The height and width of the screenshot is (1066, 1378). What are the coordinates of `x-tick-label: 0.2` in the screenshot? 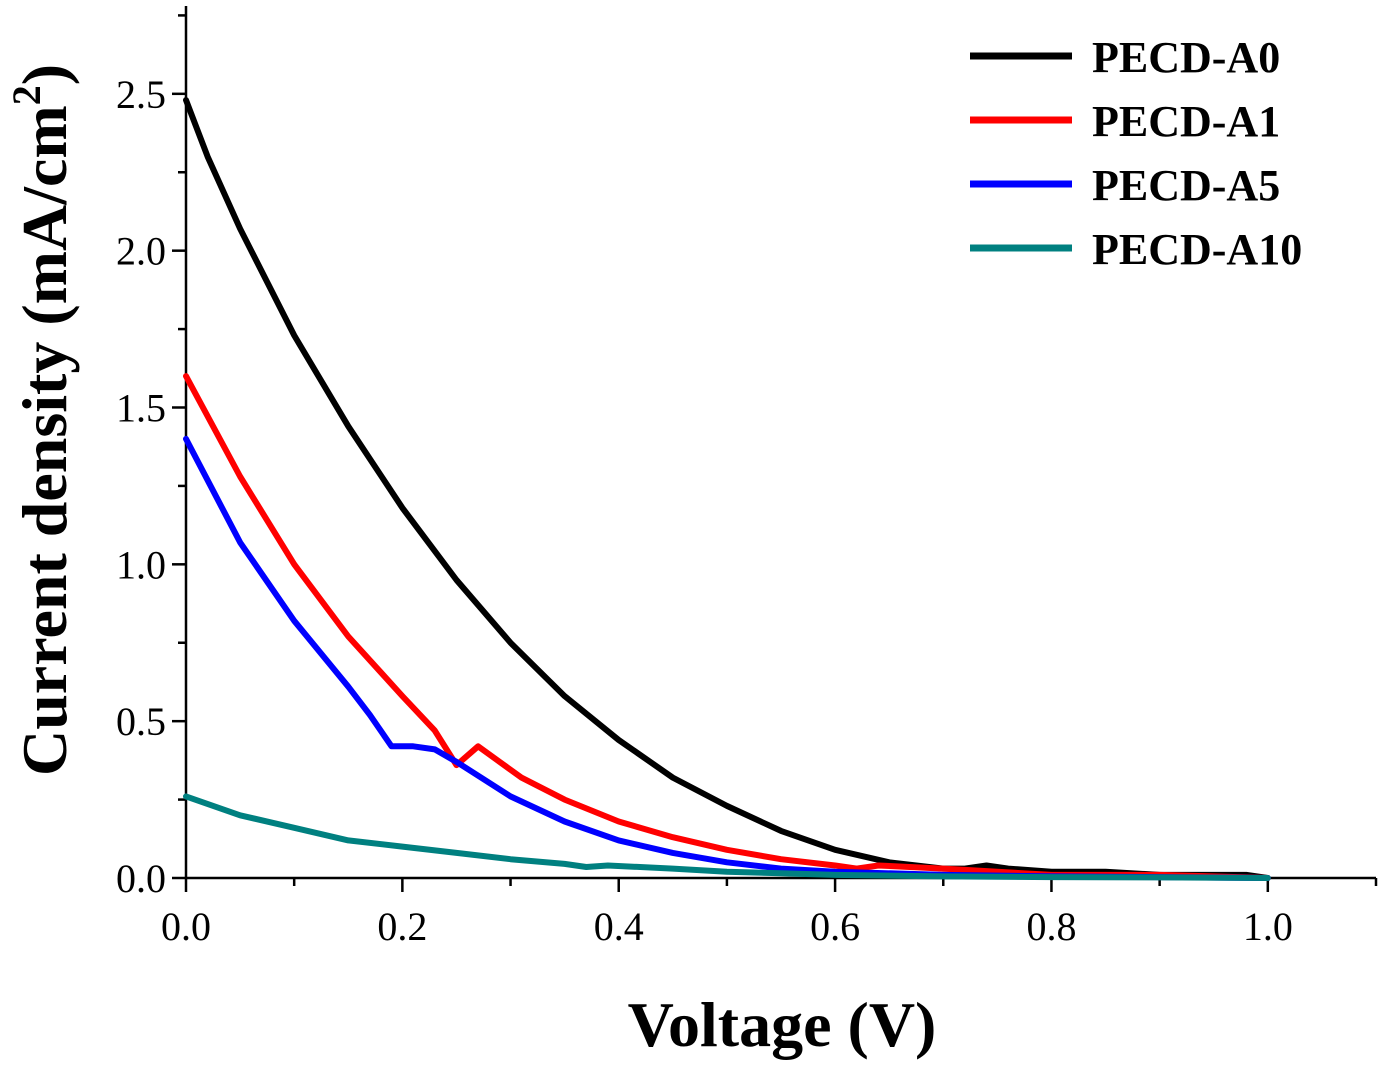 It's located at (402, 926).